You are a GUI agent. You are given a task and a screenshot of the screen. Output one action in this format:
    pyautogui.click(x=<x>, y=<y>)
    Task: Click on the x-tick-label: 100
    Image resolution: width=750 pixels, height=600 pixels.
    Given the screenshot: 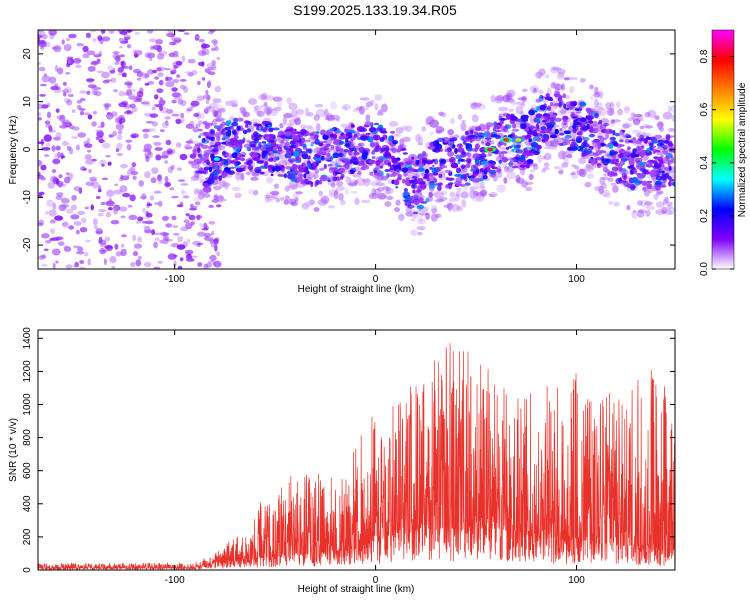 What is the action you would take?
    pyautogui.click(x=576, y=580)
    